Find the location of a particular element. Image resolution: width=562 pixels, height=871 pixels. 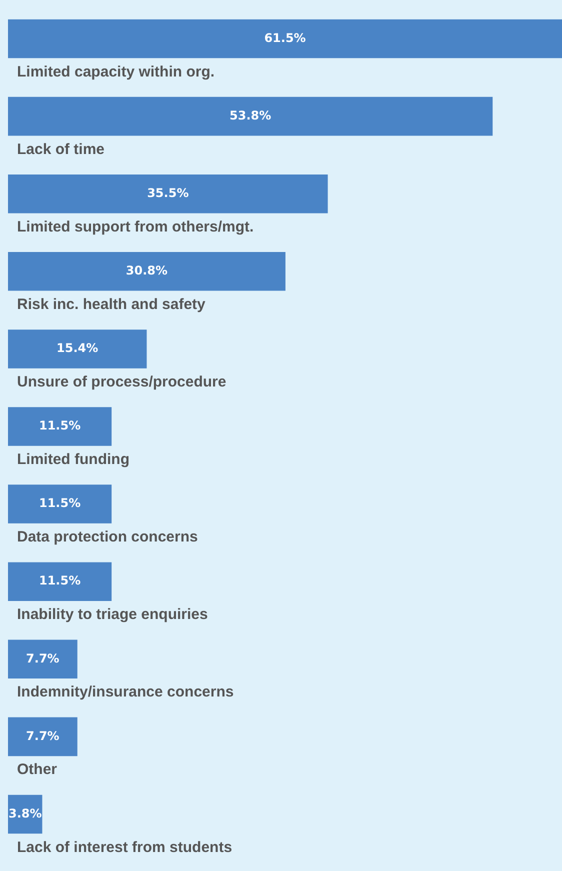

data-label: 53.8% is located at coordinates (251, 115).